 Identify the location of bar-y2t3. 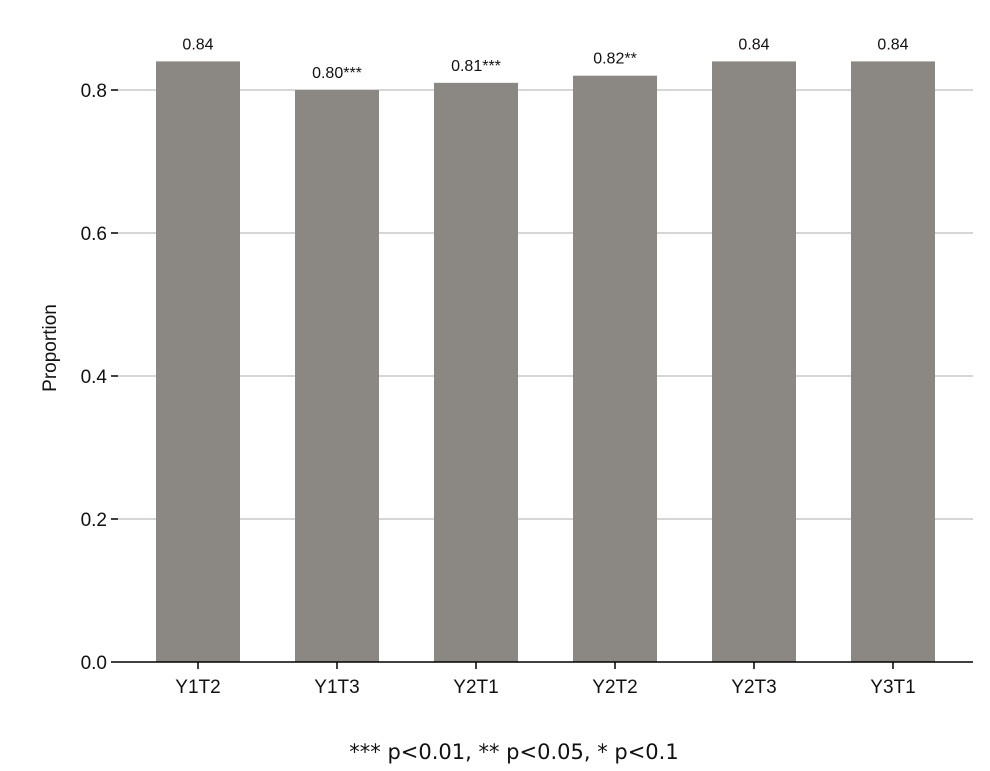
(754, 361).